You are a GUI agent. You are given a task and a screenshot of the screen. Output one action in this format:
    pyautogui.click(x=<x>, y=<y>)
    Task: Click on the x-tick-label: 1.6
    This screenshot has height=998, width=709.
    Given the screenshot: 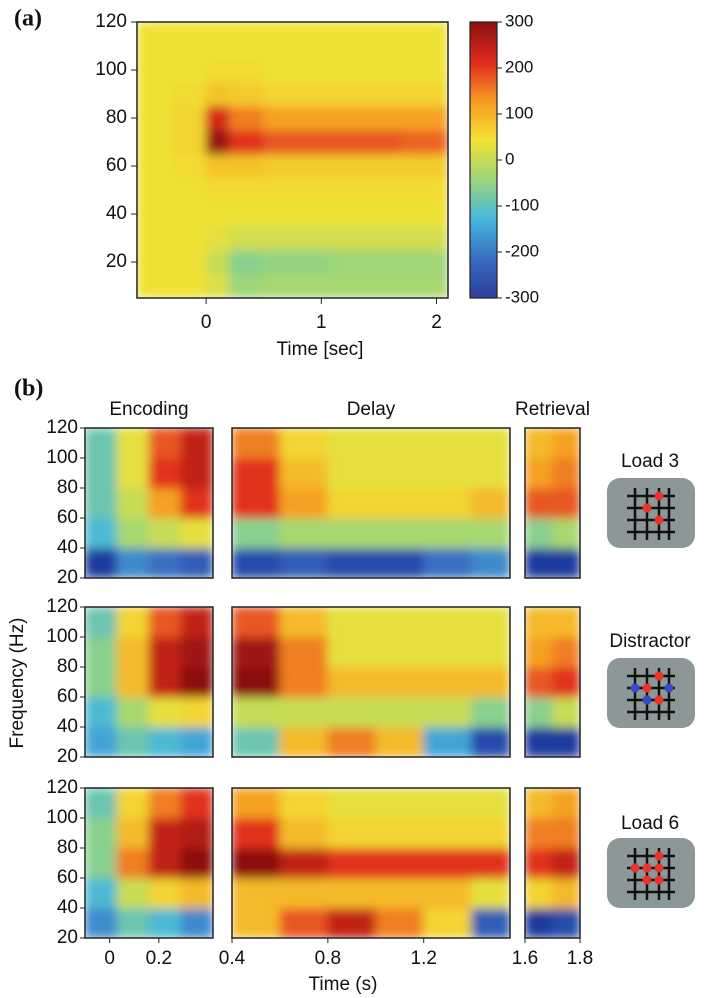 What is the action you would take?
    pyautogui.click(x=525, y=958)
    